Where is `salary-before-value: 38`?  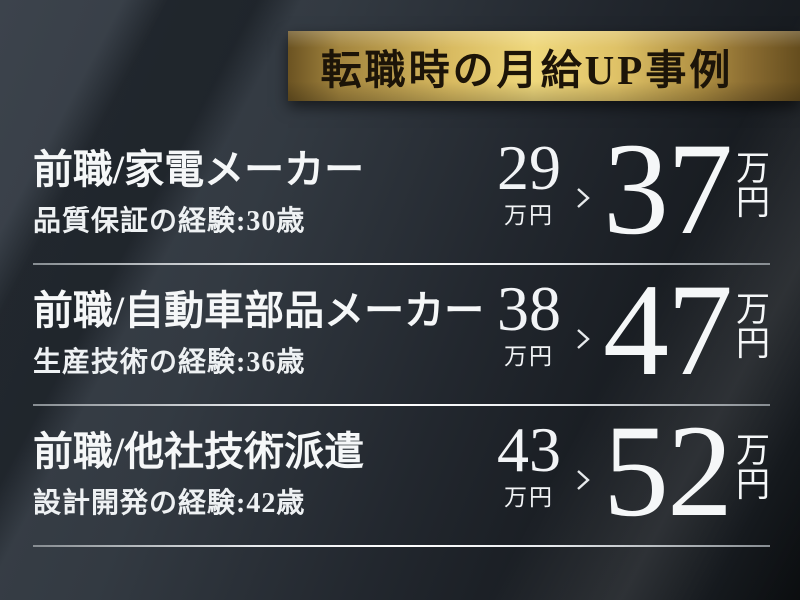
salary-before-value: 38 is located at coordinates (529, 308).